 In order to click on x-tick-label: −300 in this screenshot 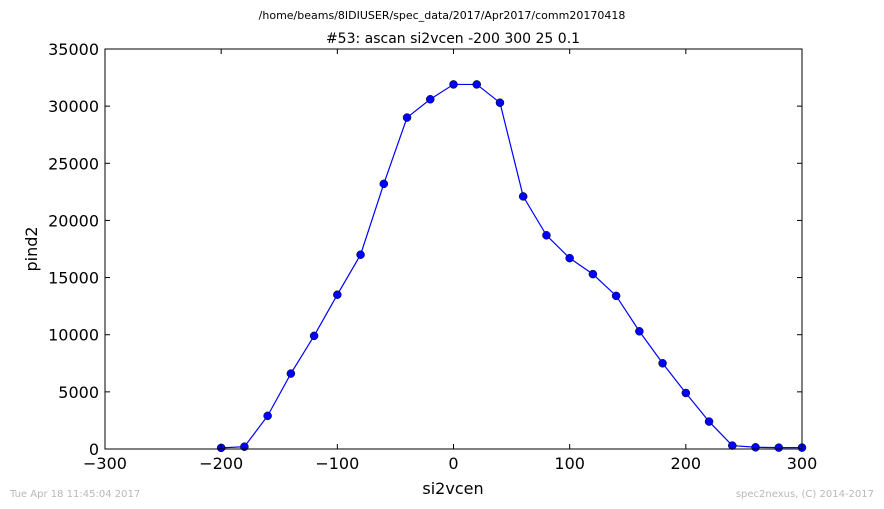, I will do `click(105, 463)`.